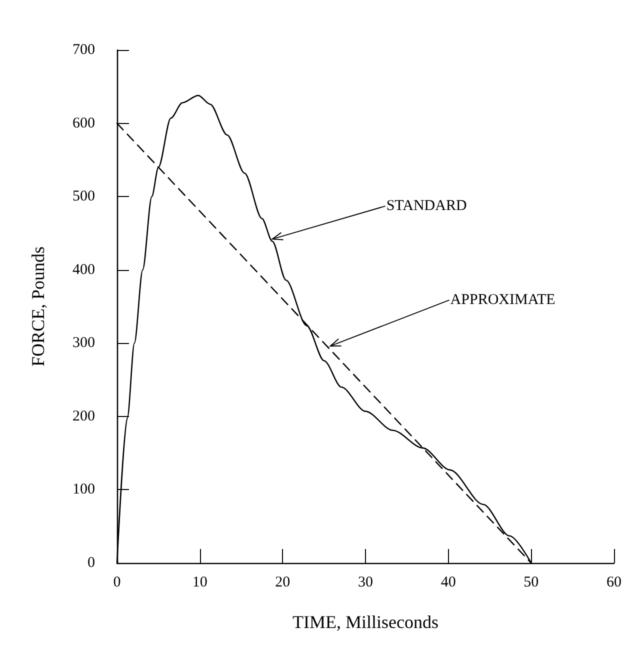 This screenshot has width=642, height=647. What do you see at coordinates (83, 196) in the screenshot?
I see `y-tick-label: 500` at bounding box center [83, 196].